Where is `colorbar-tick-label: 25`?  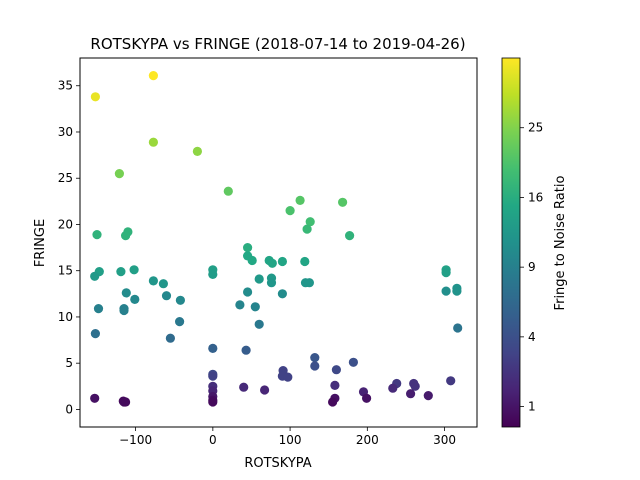 colorbar-tick-label: 25 is located at coordinates (535, 128).